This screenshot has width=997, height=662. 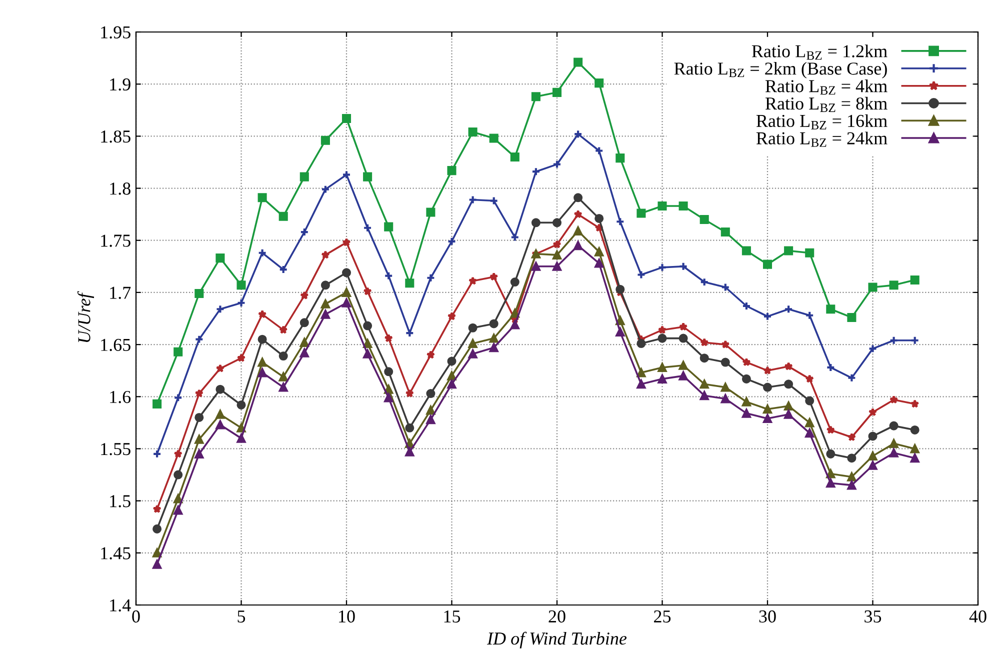 I want to click on x-tick-label: 15, so click(x=452, y=616).